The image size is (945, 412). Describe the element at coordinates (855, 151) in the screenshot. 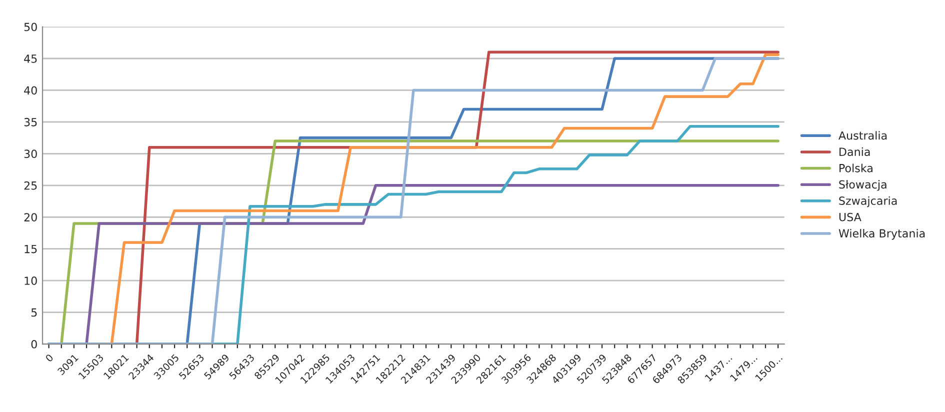

I see `legend-label: Dania` at that location.